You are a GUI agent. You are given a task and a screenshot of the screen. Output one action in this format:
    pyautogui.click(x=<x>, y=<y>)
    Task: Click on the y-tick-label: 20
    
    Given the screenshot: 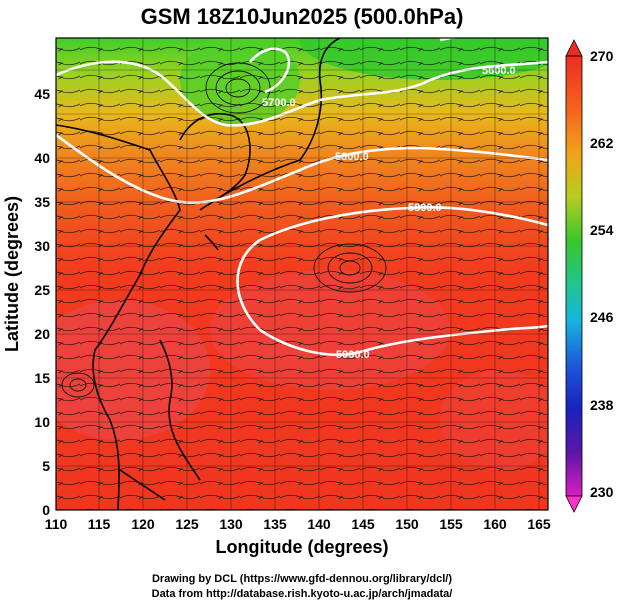 What is the action you would take?
    pyautogui.click(x=42, y=334)
    